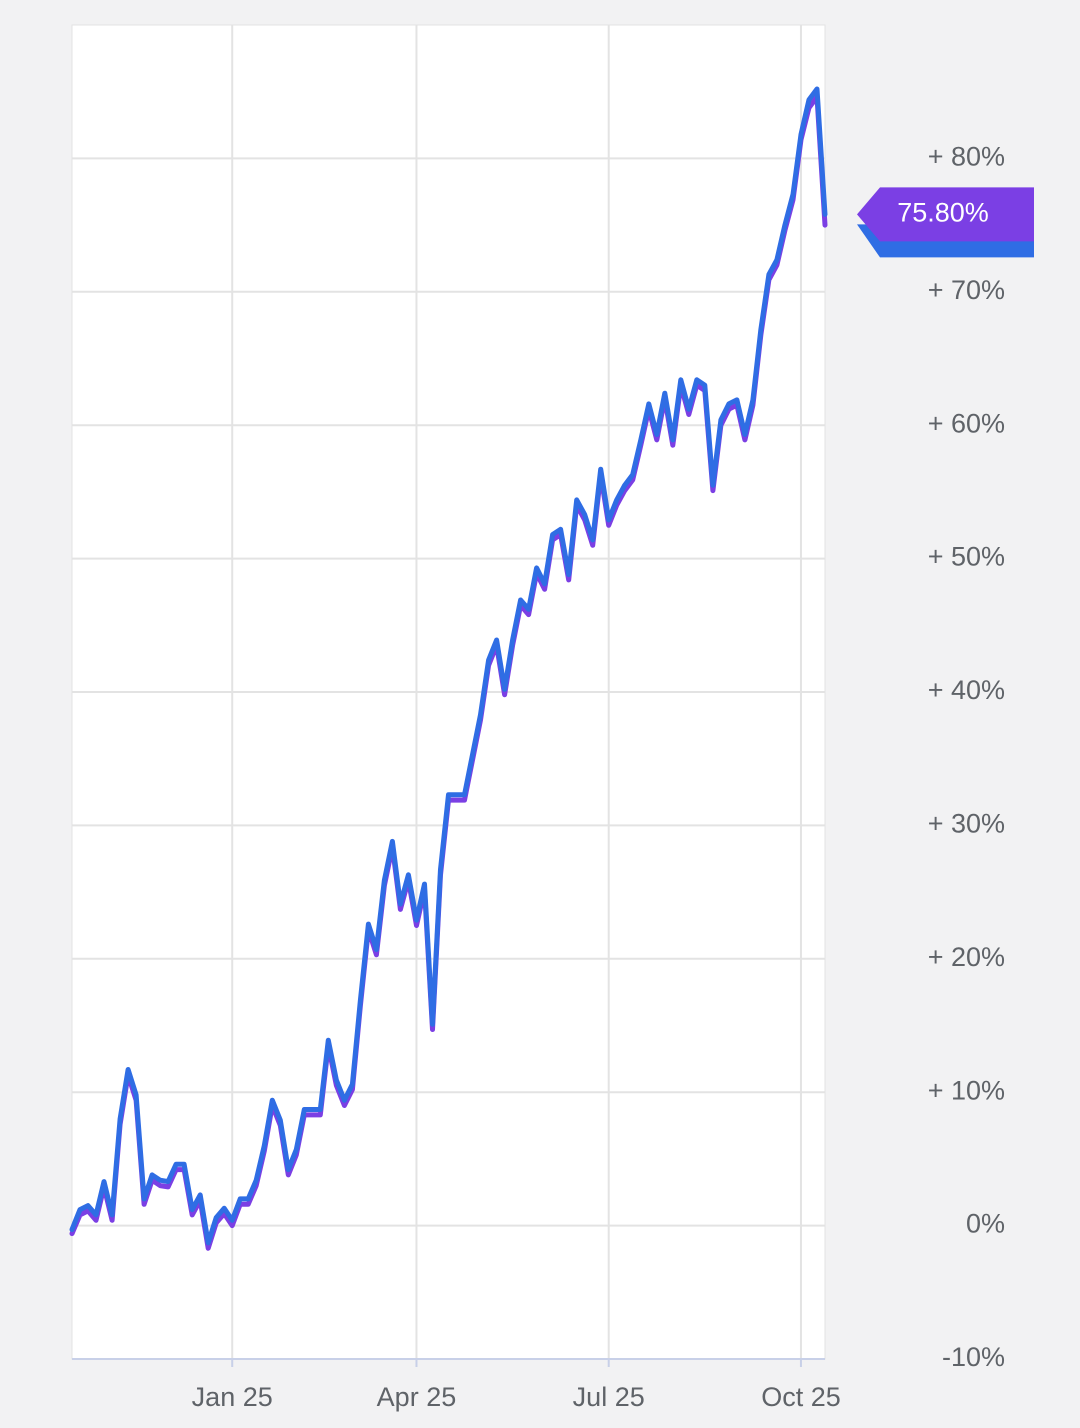  Describe the element at coordinates (966, 1090) in the screenshot. I see `y-tick-label: + 10%` at that location.